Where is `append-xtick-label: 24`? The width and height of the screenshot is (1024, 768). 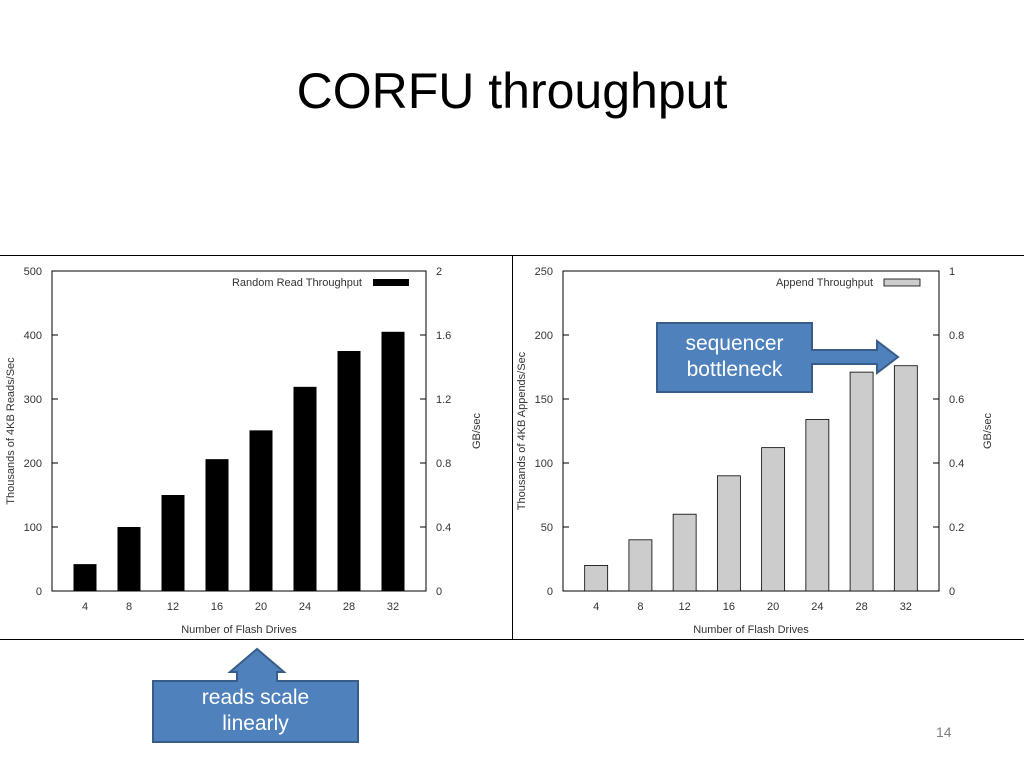
append-xtick-label: 24 is located at coordinates (817, 607).